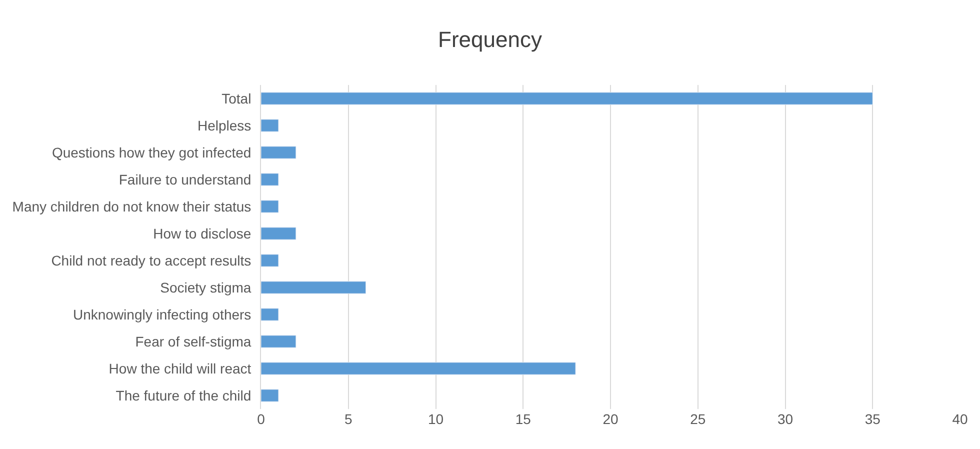  Describe the element at coordinates (785, 419) in the screenshot. I see `x-tick-label: 30` at that location.